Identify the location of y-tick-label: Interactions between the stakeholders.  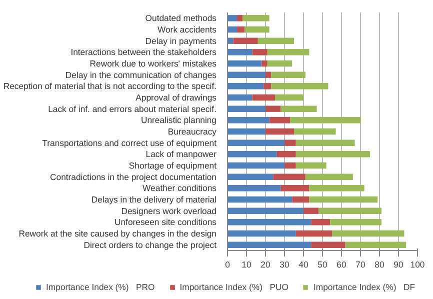
(144, 52).